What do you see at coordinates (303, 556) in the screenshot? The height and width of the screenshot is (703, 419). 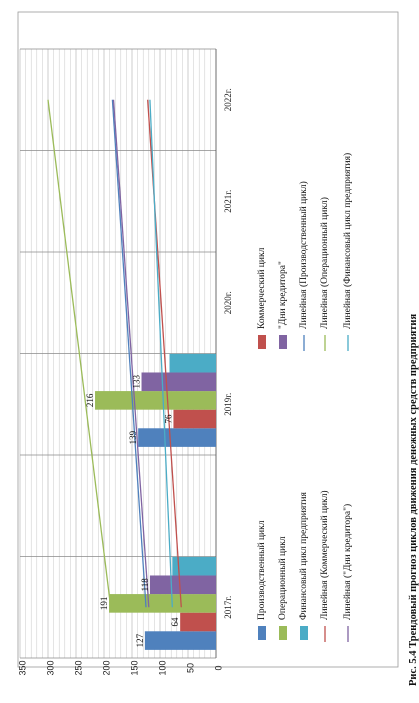 I see `legend-label: Финансовый цикл предприятия` at bounding box center [303, 556].